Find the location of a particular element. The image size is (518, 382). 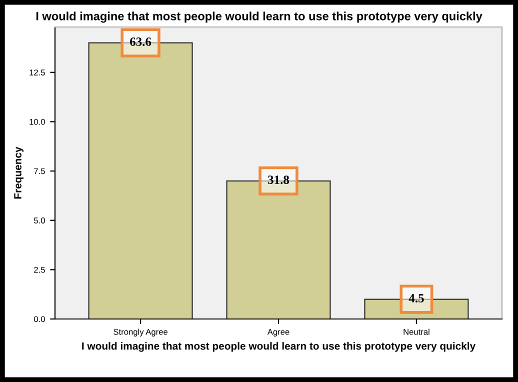

x-tick-label: Agree is located at coordinates (278, 332).